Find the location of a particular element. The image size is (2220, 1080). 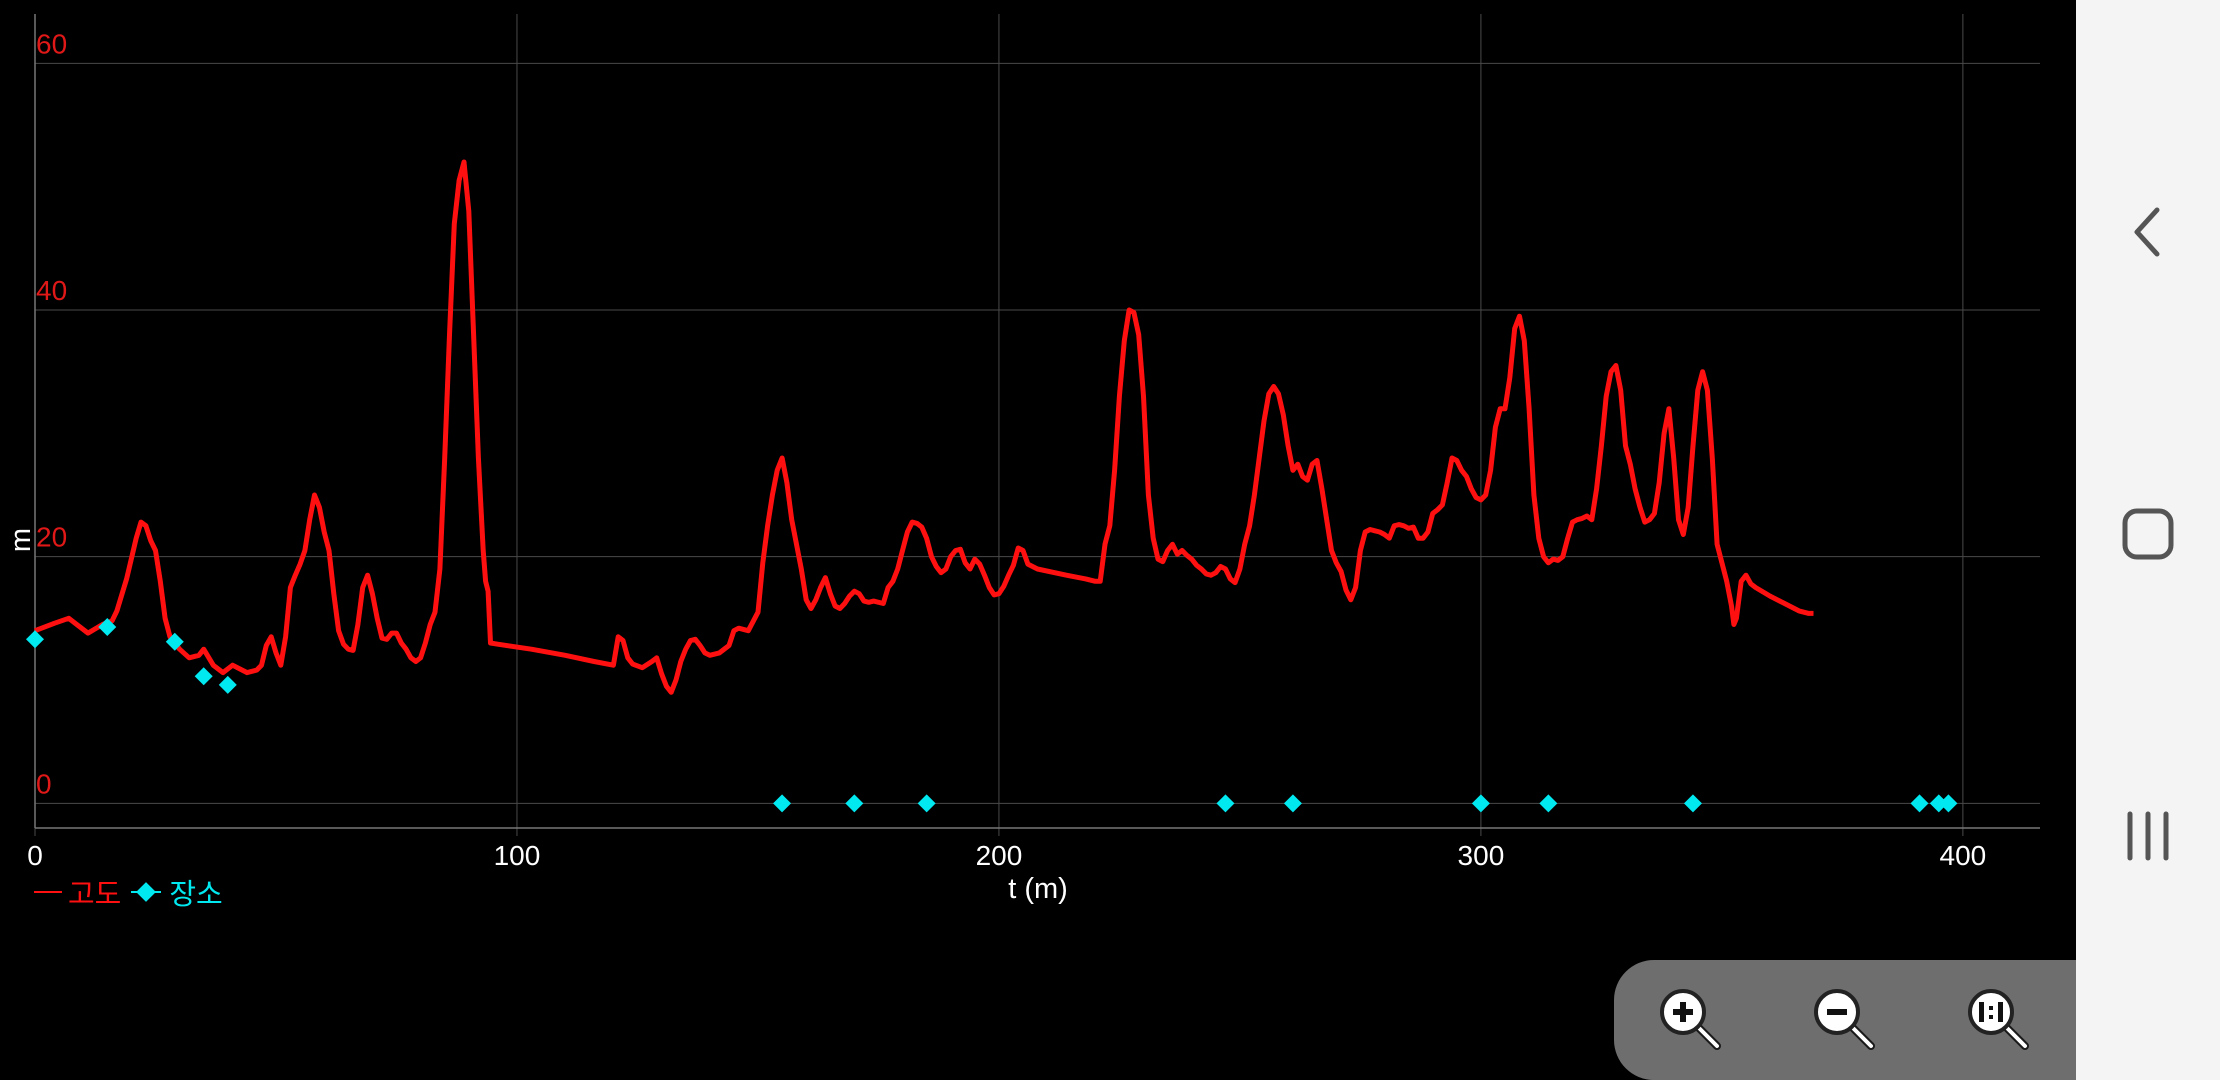

y-axis-label: m is located at coordinates (21, 540).